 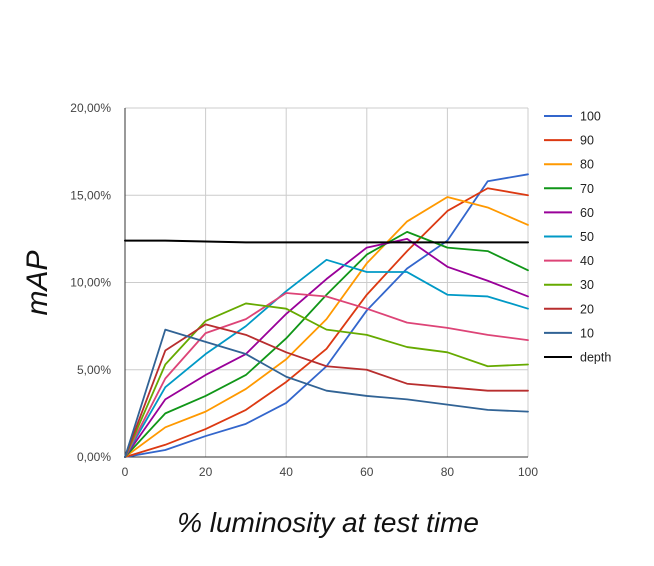 I want to click on legend-label: 100, so click(x=590, y=117).